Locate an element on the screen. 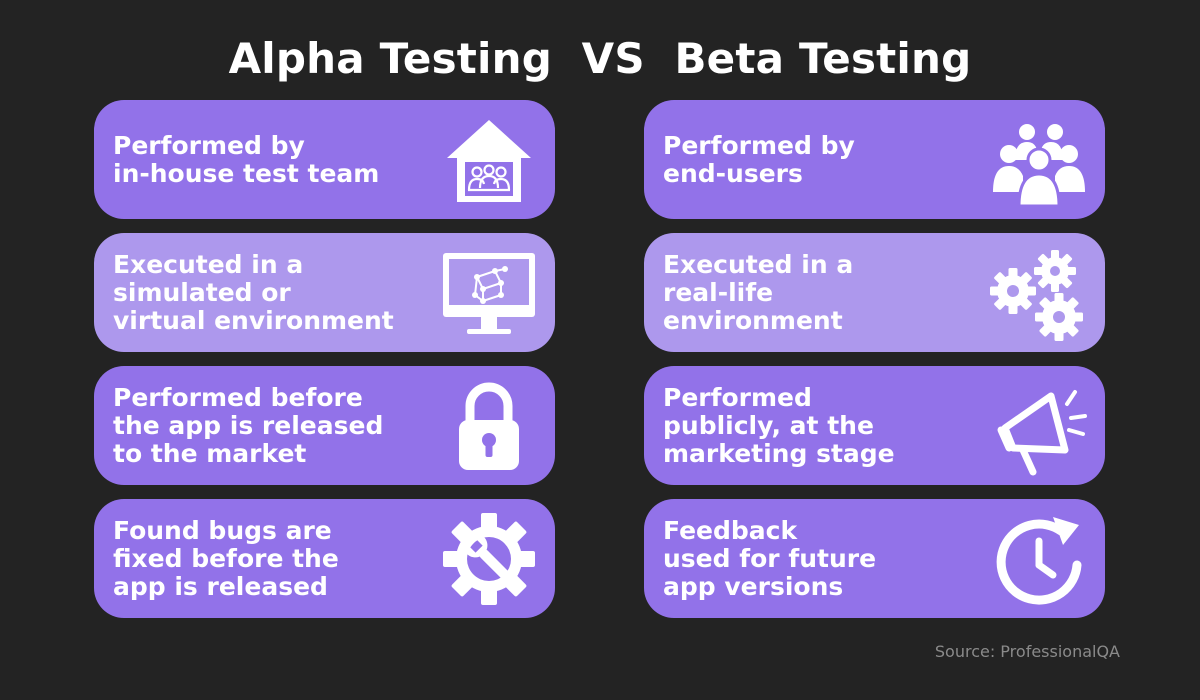 Image resolution: width=1200 pixels, height=700 pixels. card-text: Performed by in-house test team is located at coordinates (278, 159).